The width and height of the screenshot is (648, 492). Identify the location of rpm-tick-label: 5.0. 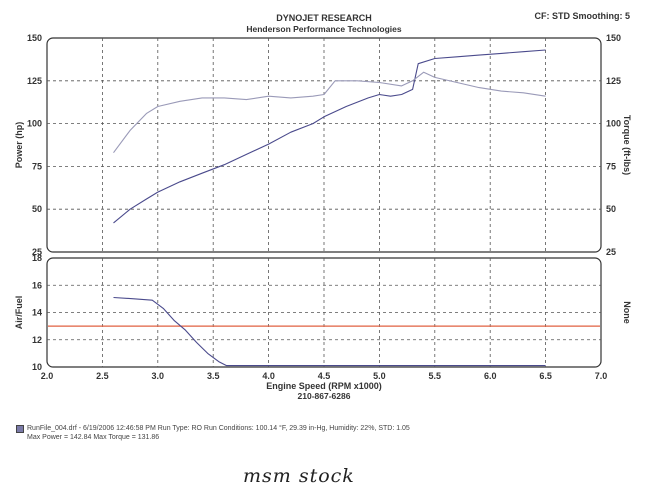
(379, 376).